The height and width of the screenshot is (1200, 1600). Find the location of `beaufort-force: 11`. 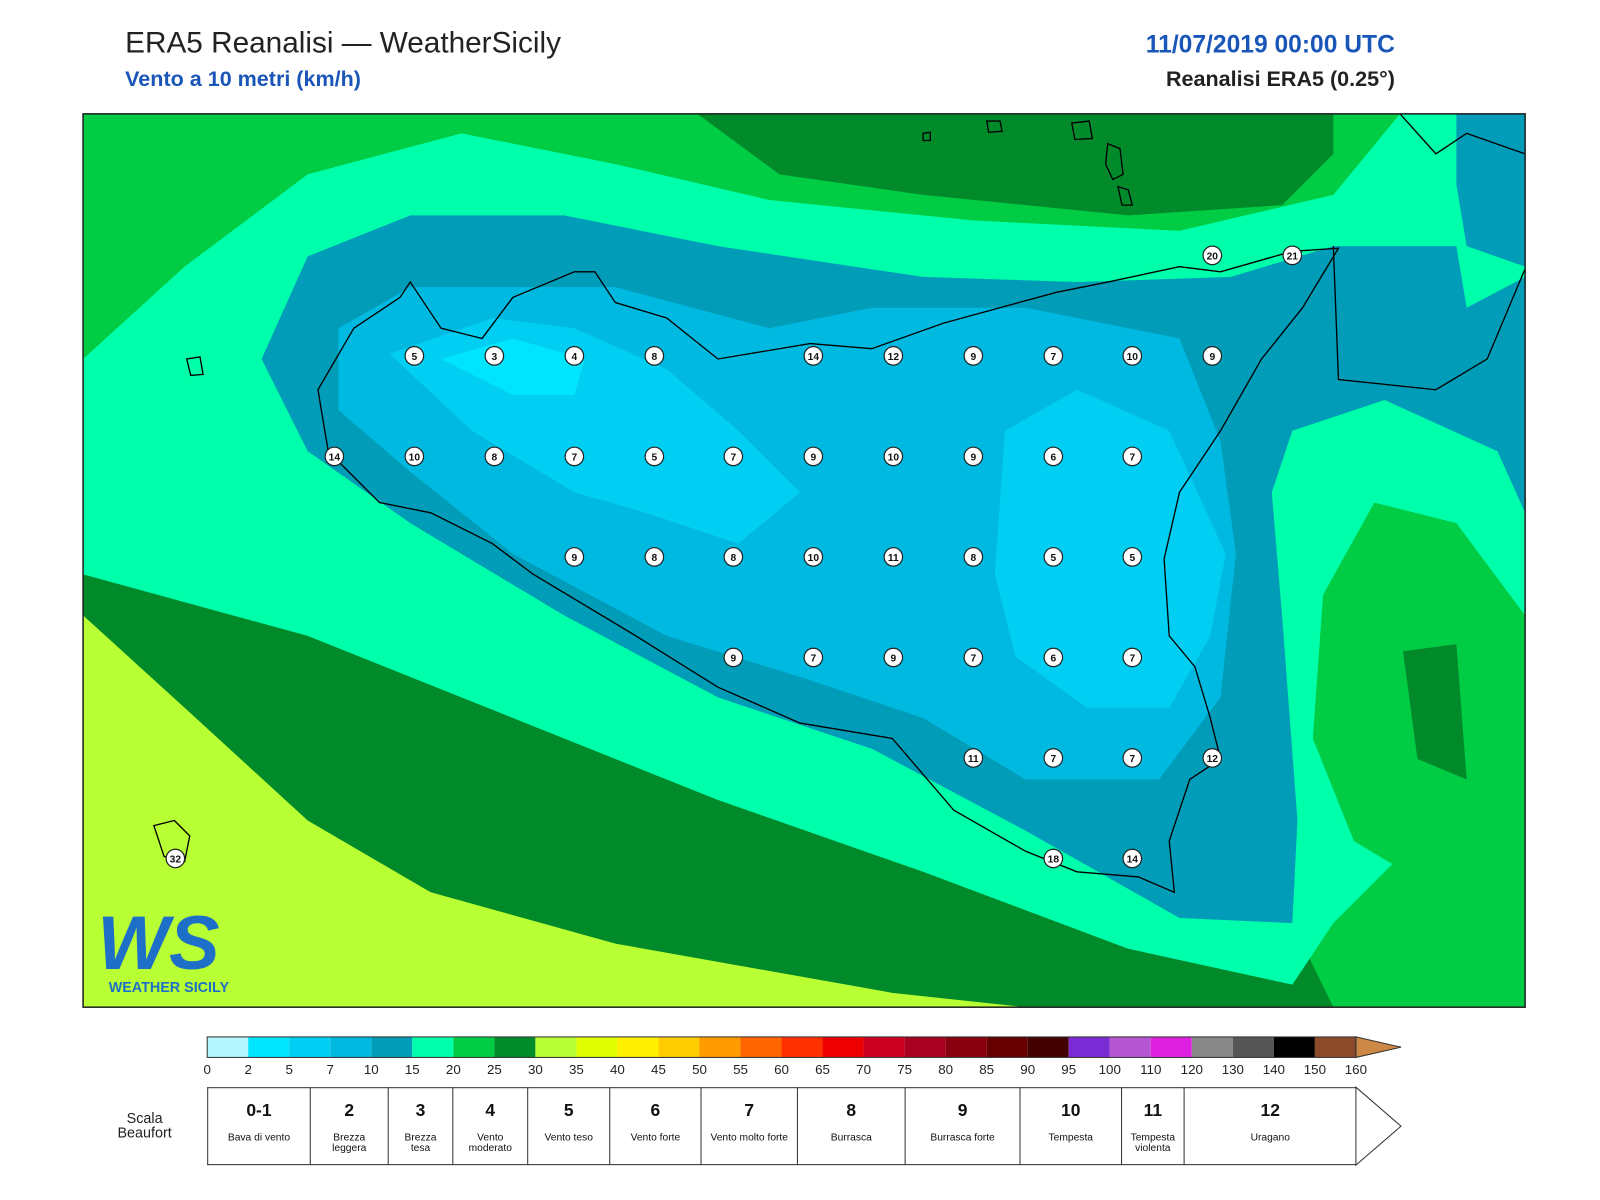

beaufort-force: 11 is located at coordinates (1153, 1110).